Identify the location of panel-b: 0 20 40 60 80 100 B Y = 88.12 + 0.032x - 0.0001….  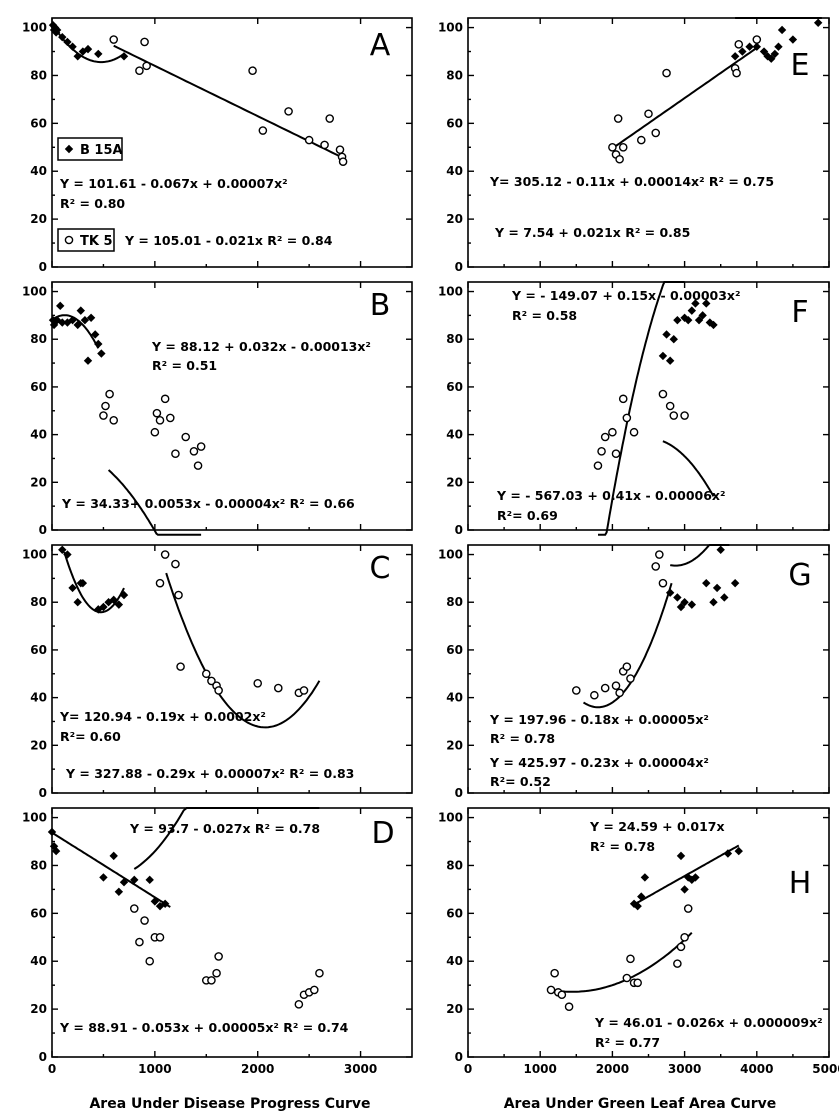
(217, 409).